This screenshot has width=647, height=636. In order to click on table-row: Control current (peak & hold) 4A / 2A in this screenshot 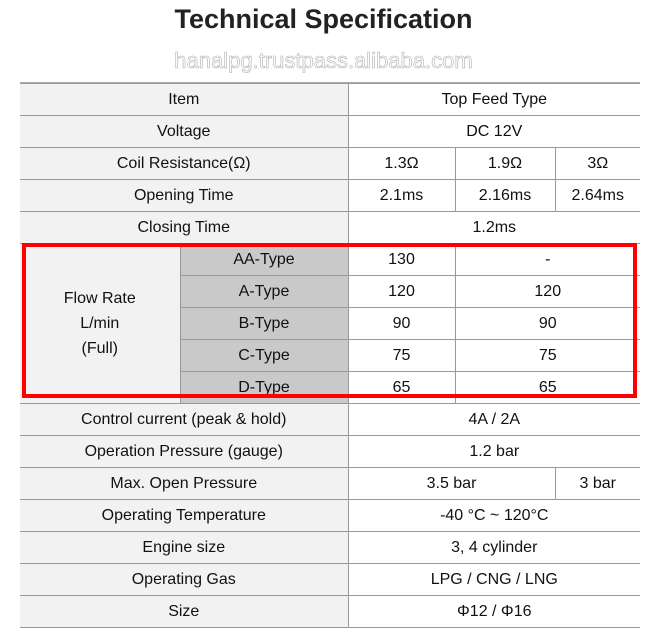, I will do `click(330, 419)`.